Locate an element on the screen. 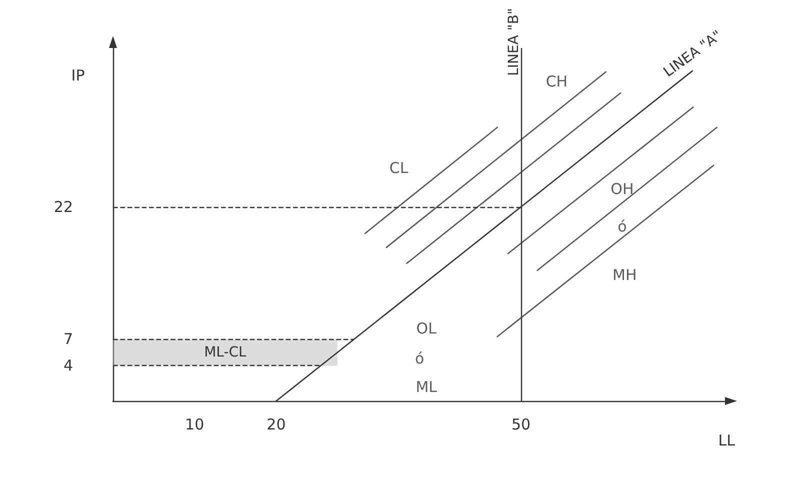  annotation: OL is located at coordinates (427, 329).